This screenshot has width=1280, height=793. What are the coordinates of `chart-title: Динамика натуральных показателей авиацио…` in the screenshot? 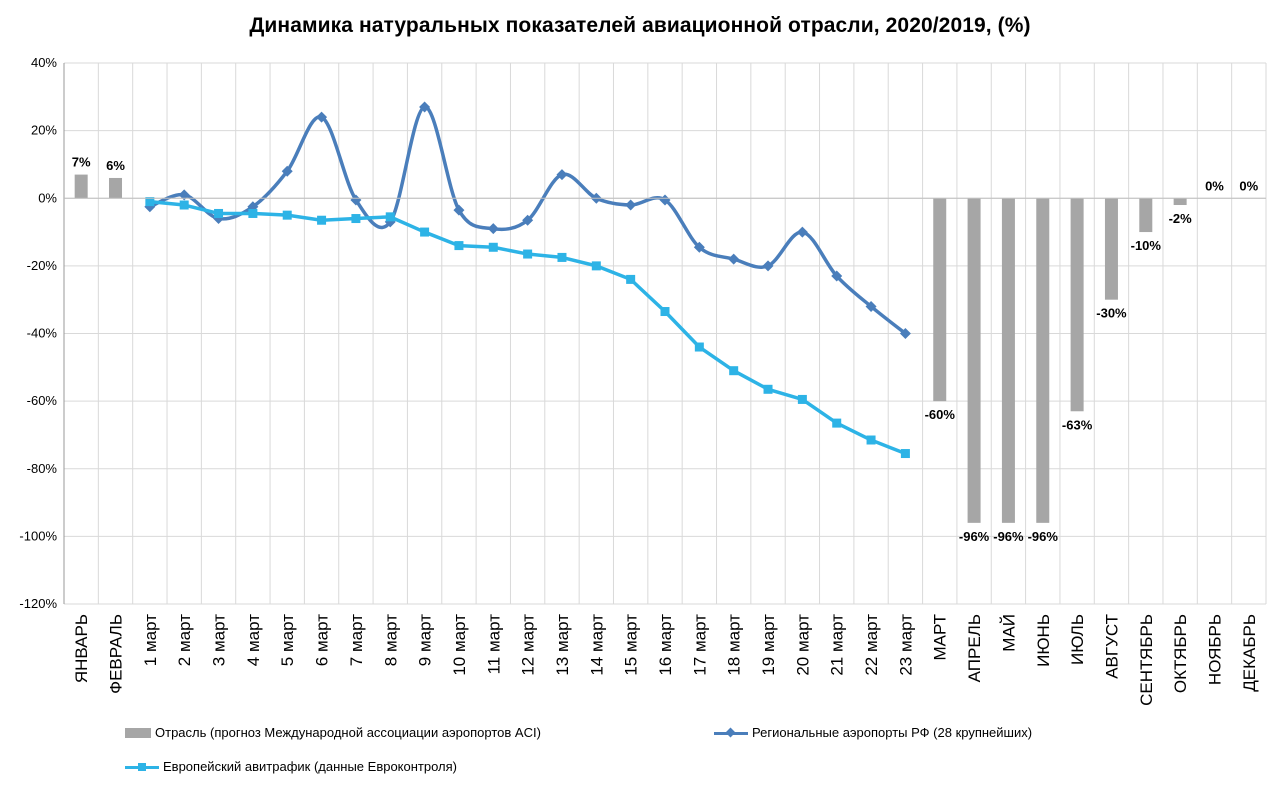 It's located at (640, 25).